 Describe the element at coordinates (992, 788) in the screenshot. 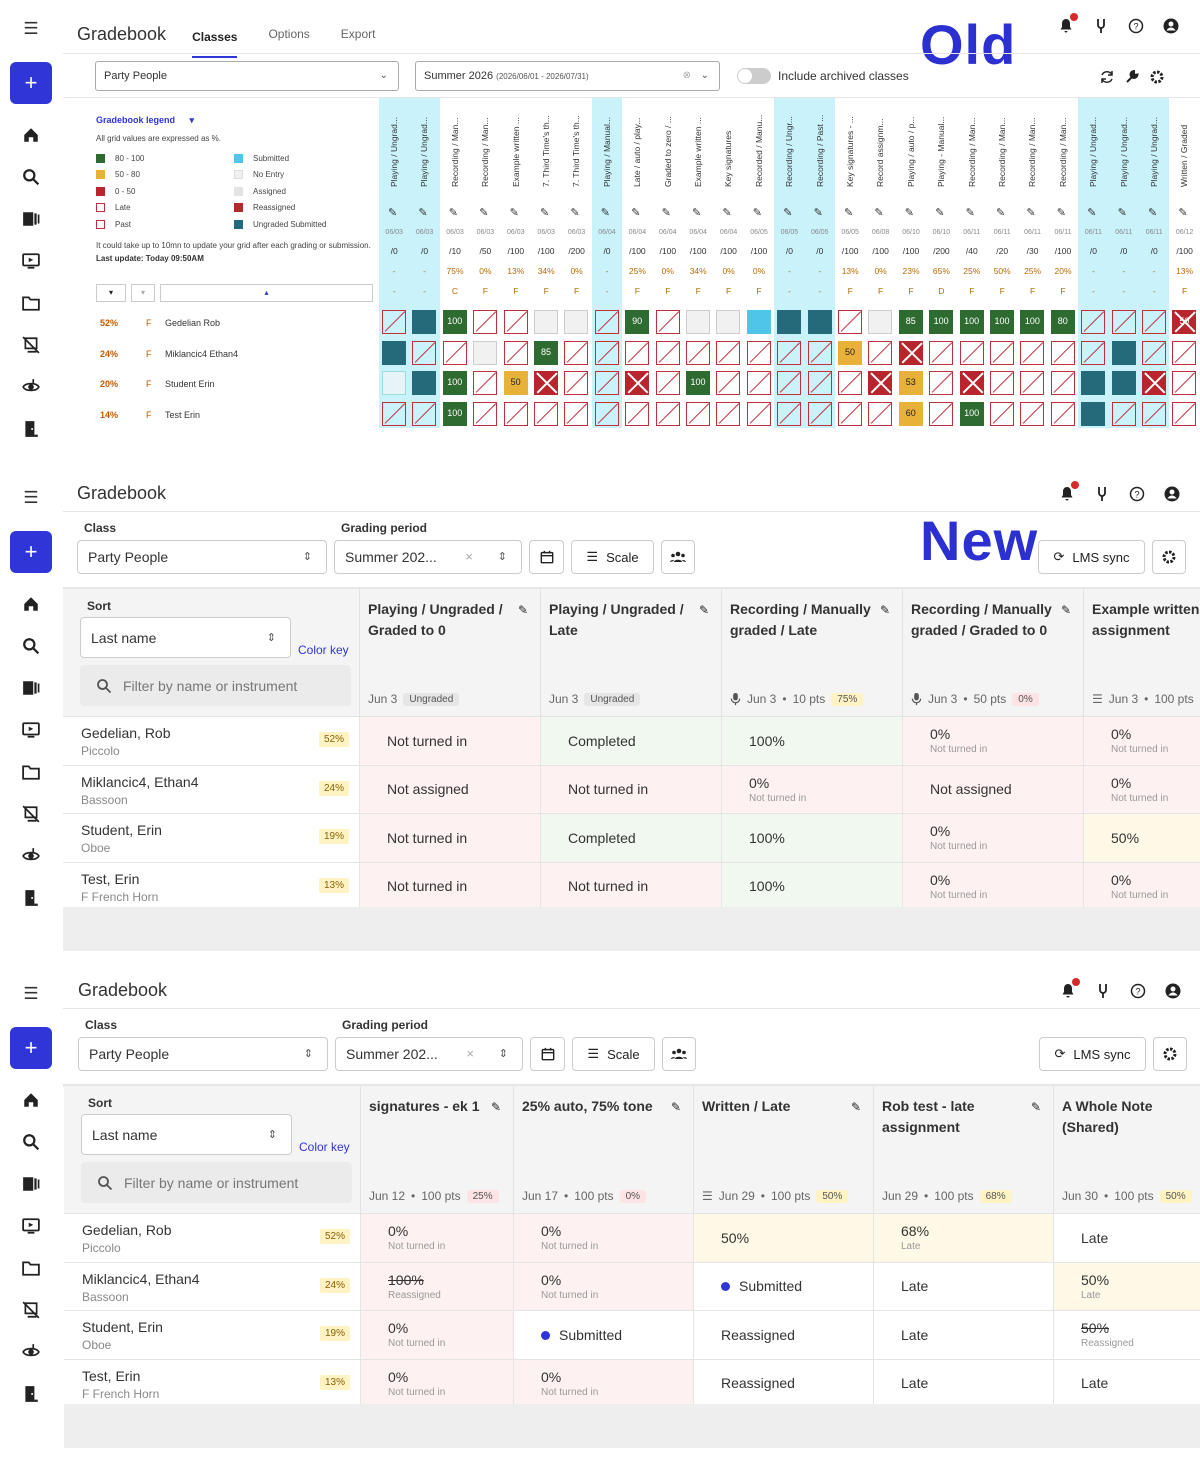

I see `grade-cell: Not assigned` at that location.